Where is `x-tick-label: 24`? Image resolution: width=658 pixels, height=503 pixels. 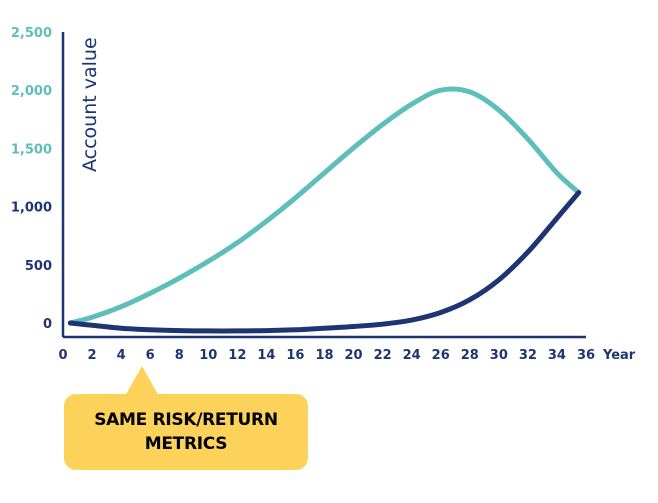 x-tick-label: 24 is located at coordinates (412, 355).